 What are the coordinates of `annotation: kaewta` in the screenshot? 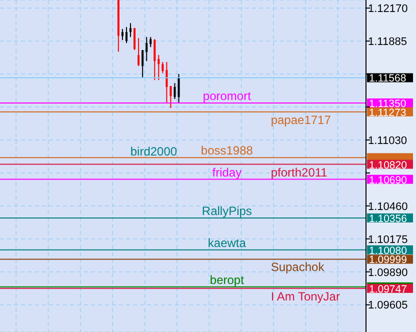 It's located at (227, 243).